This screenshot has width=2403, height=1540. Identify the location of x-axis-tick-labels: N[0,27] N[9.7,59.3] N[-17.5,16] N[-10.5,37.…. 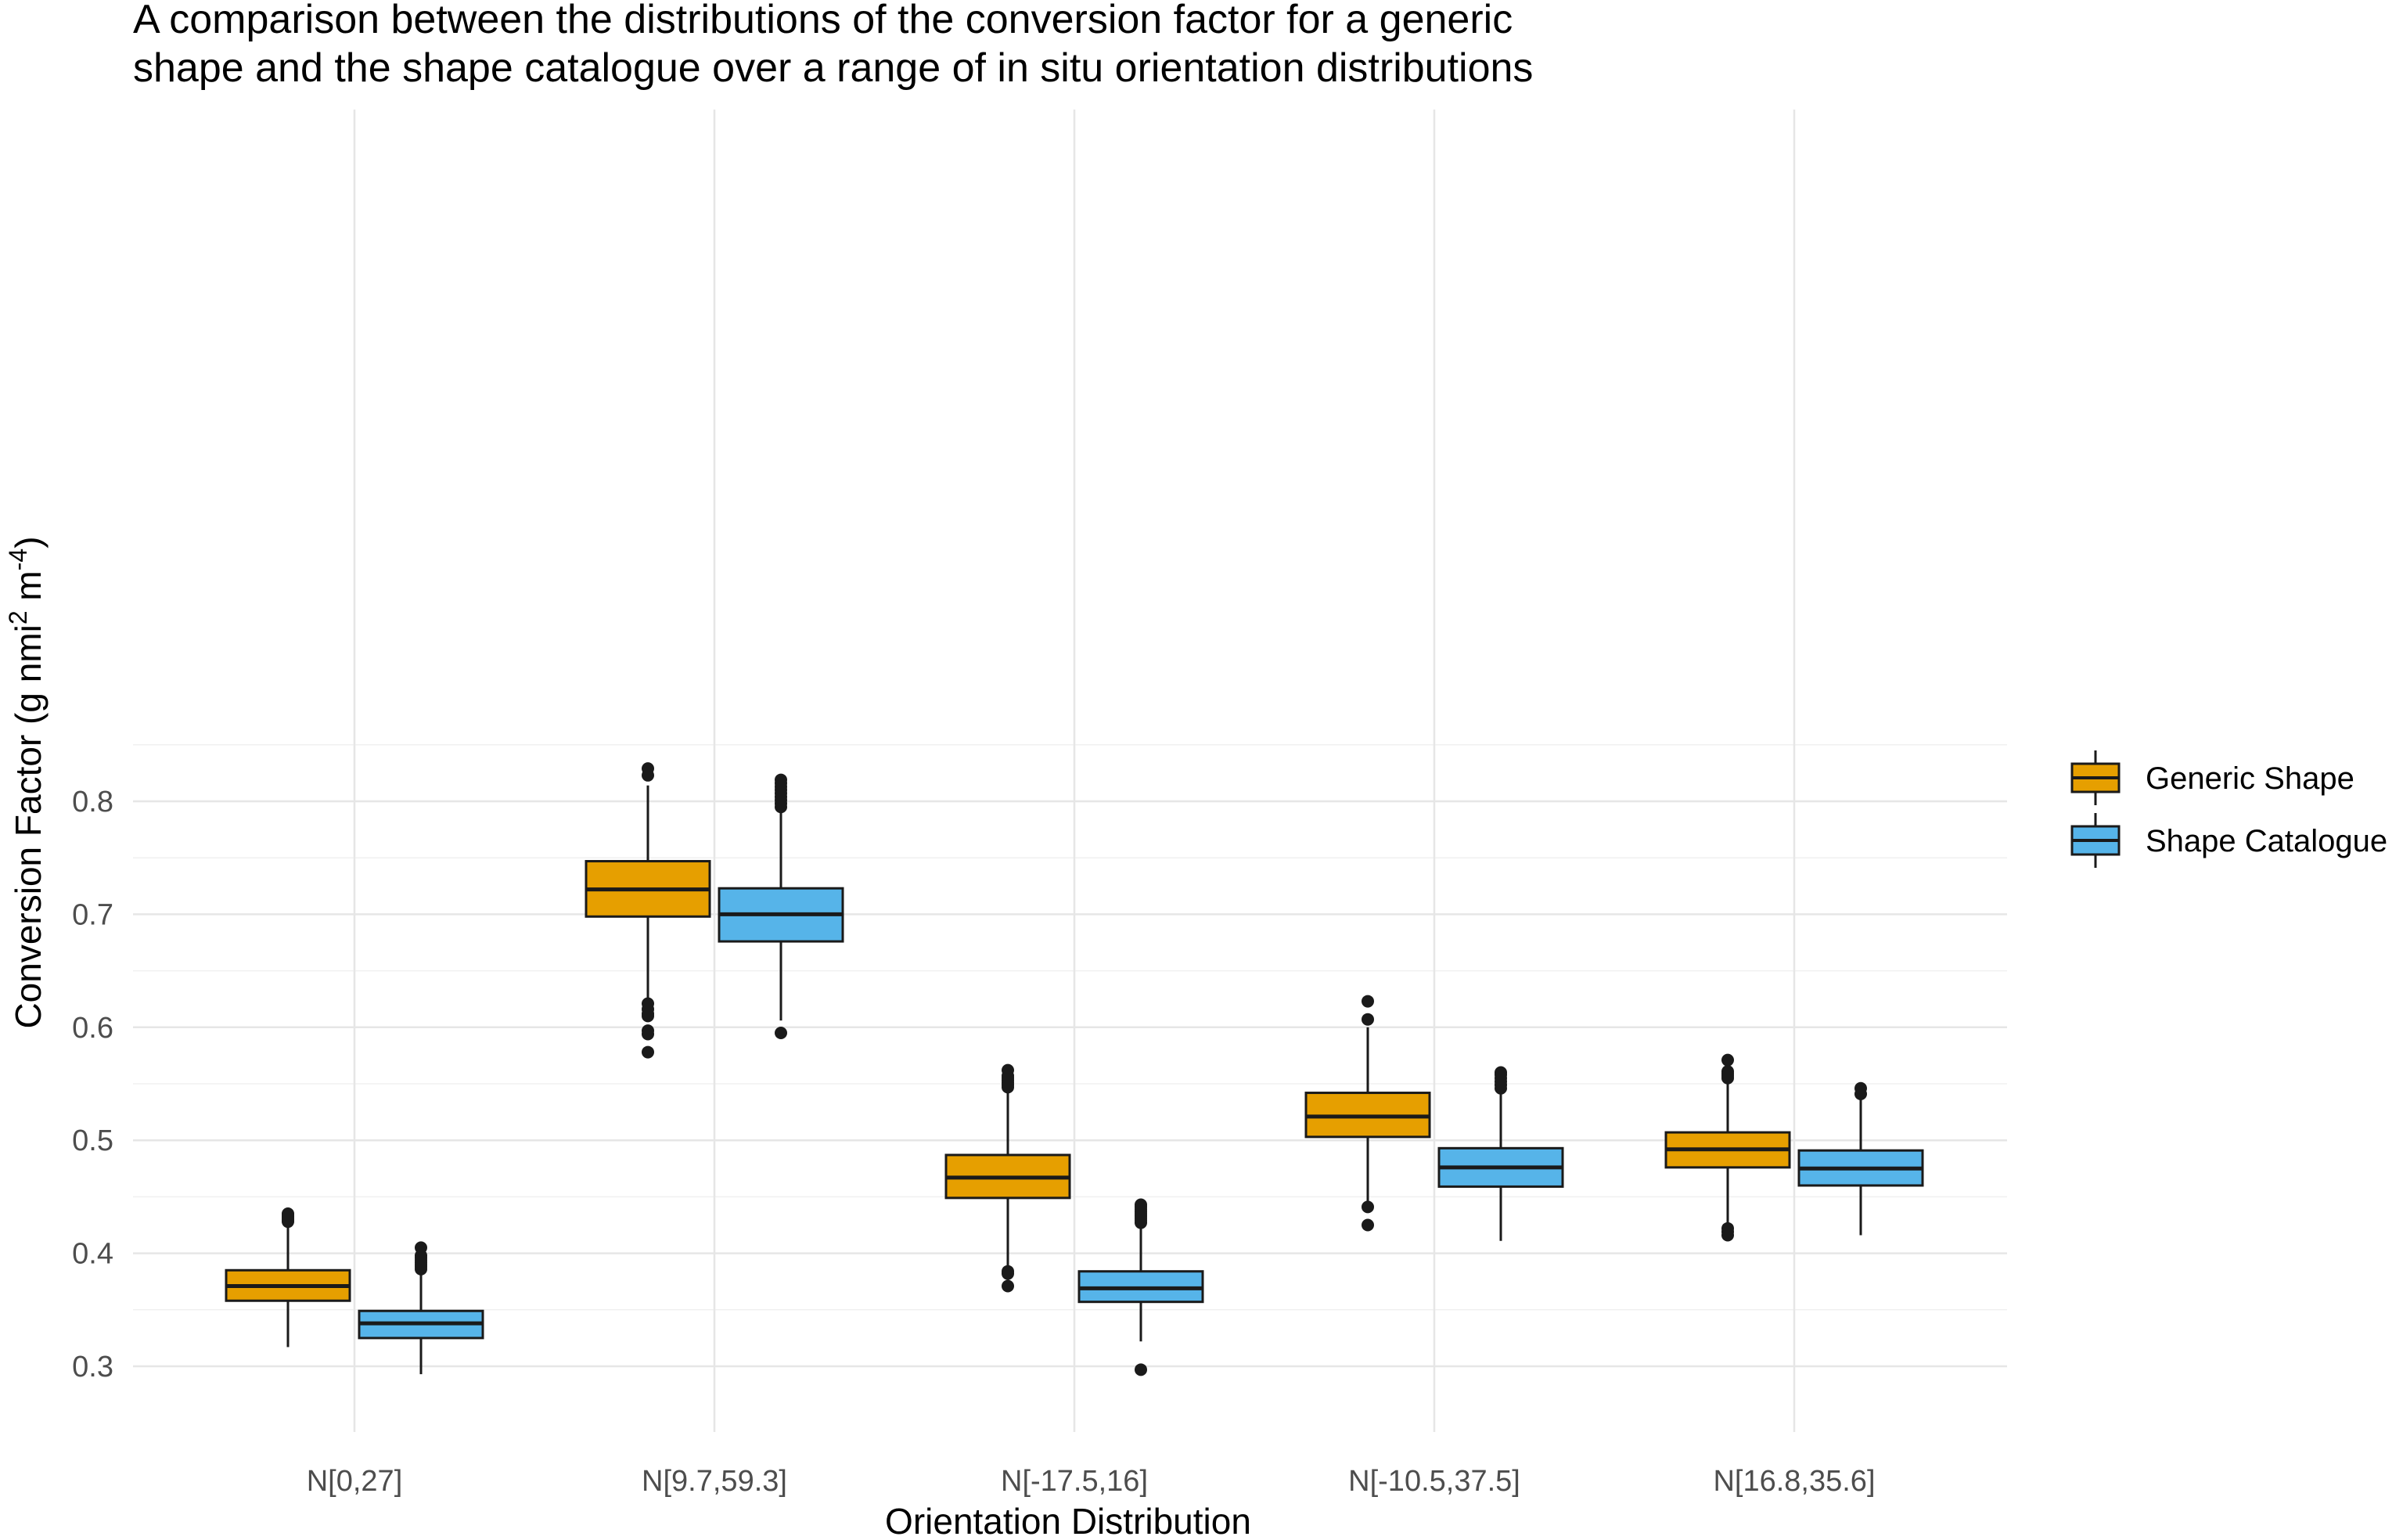
(1091, 1481).